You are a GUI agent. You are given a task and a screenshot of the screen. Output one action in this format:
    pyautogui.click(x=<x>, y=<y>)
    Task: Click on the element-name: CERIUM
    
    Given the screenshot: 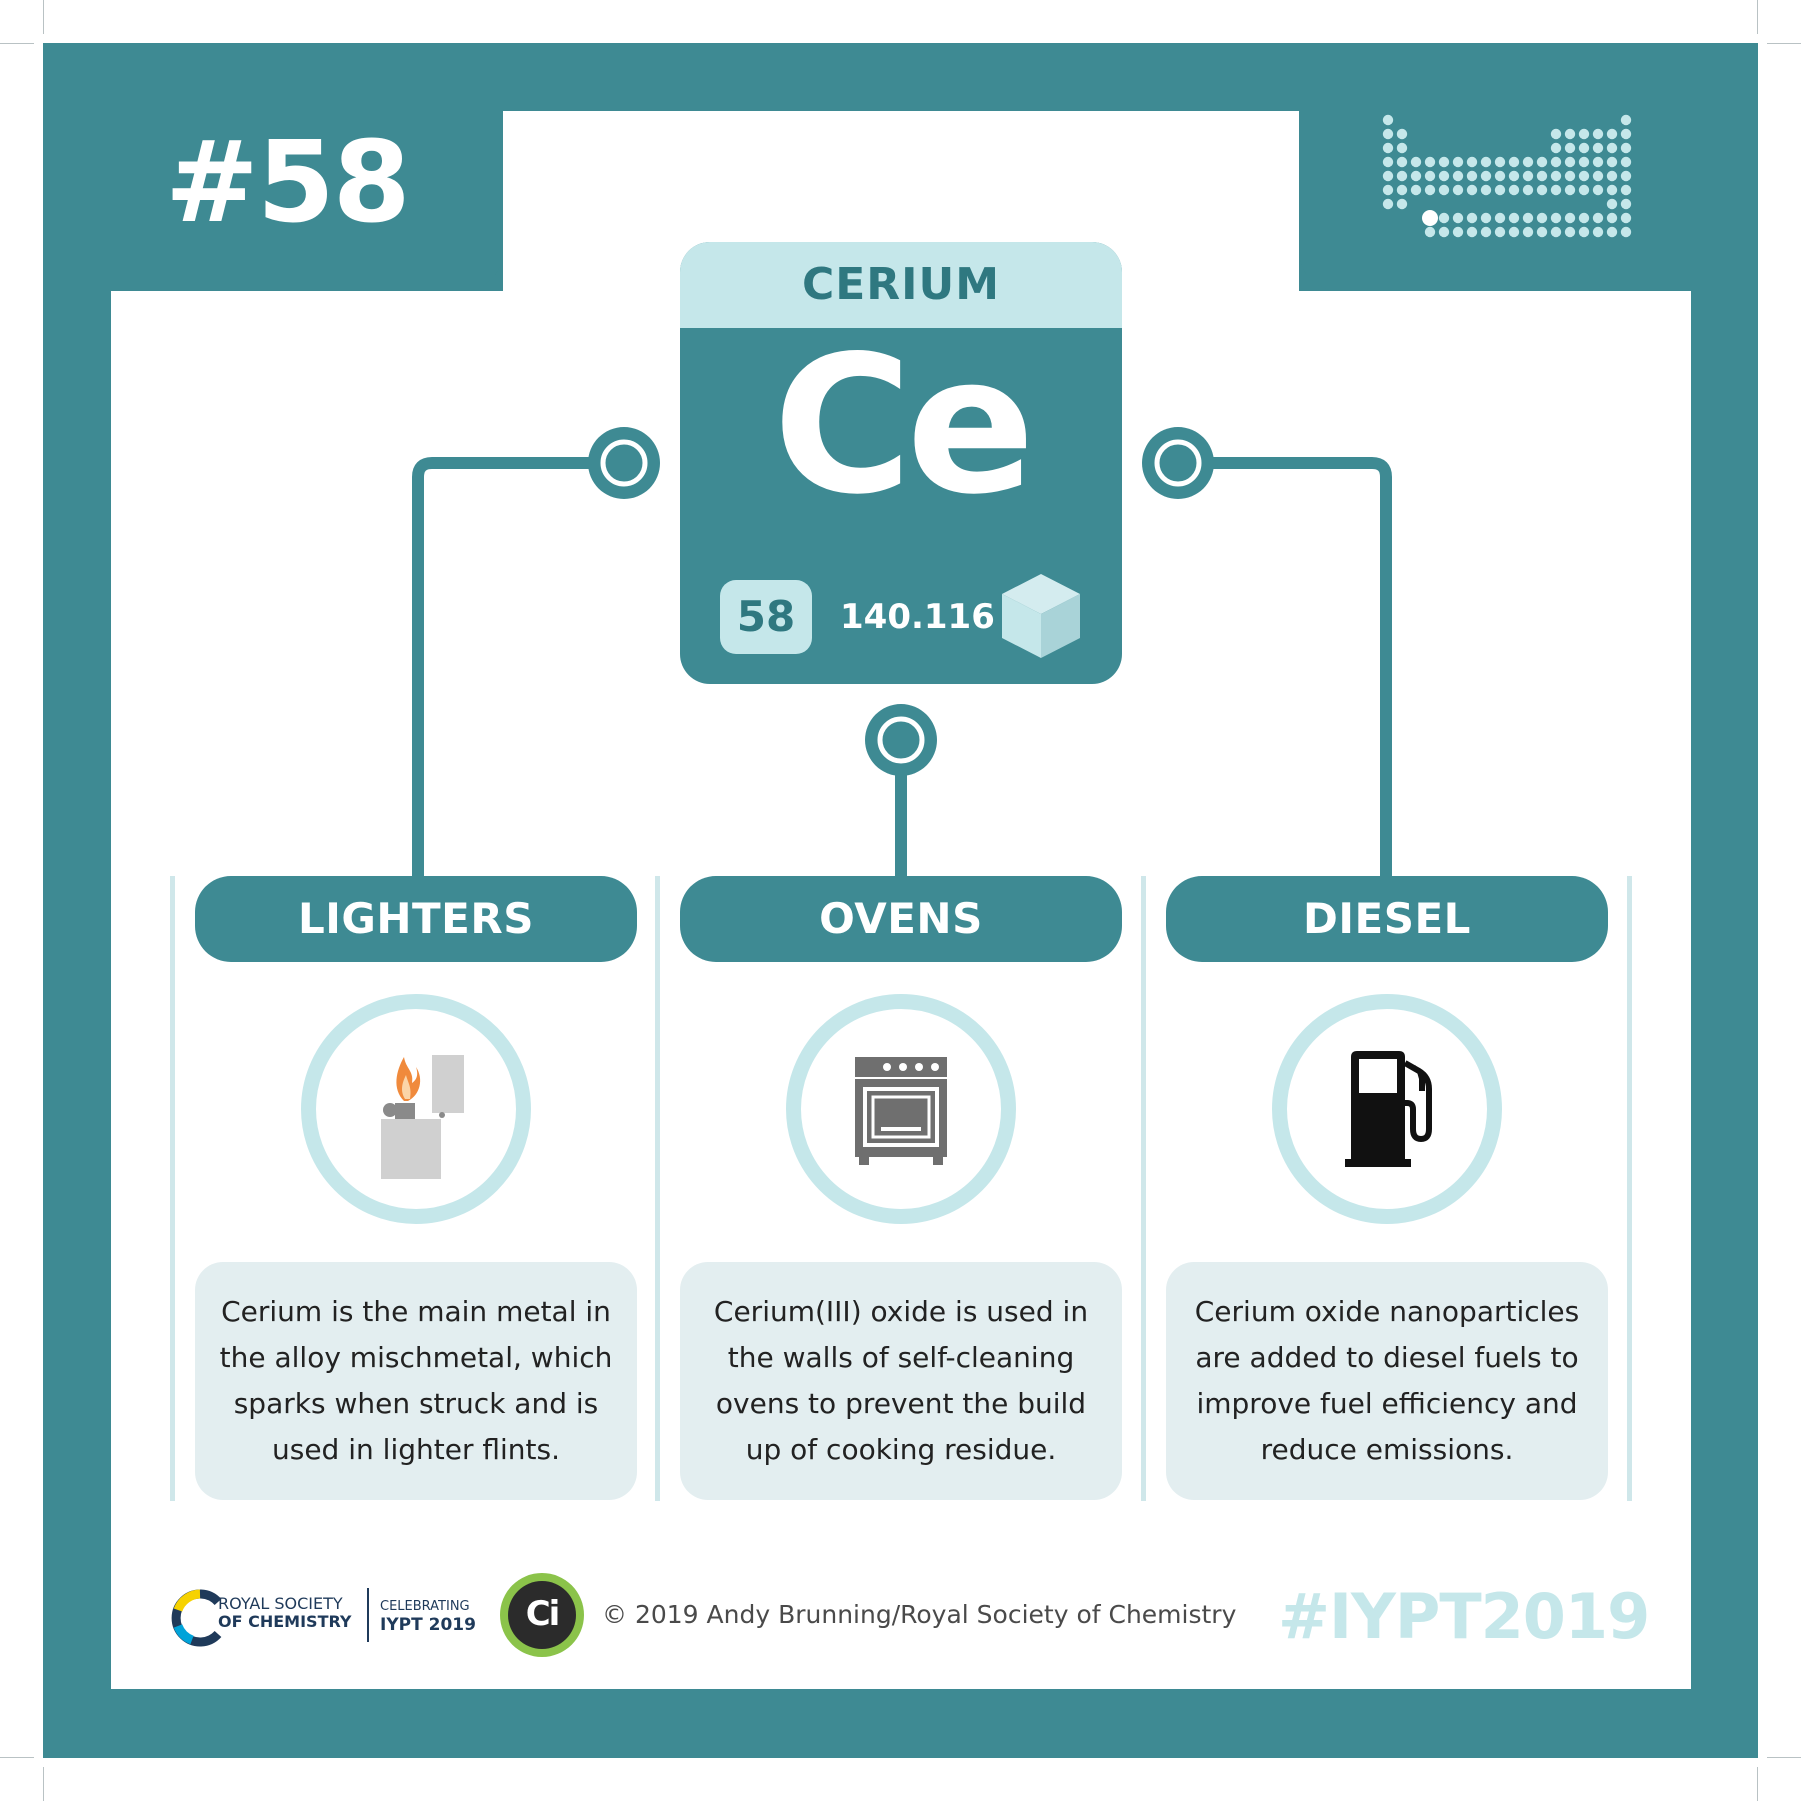 What is the action you would take?
    pyautogui.click(x=901, y=285)
    